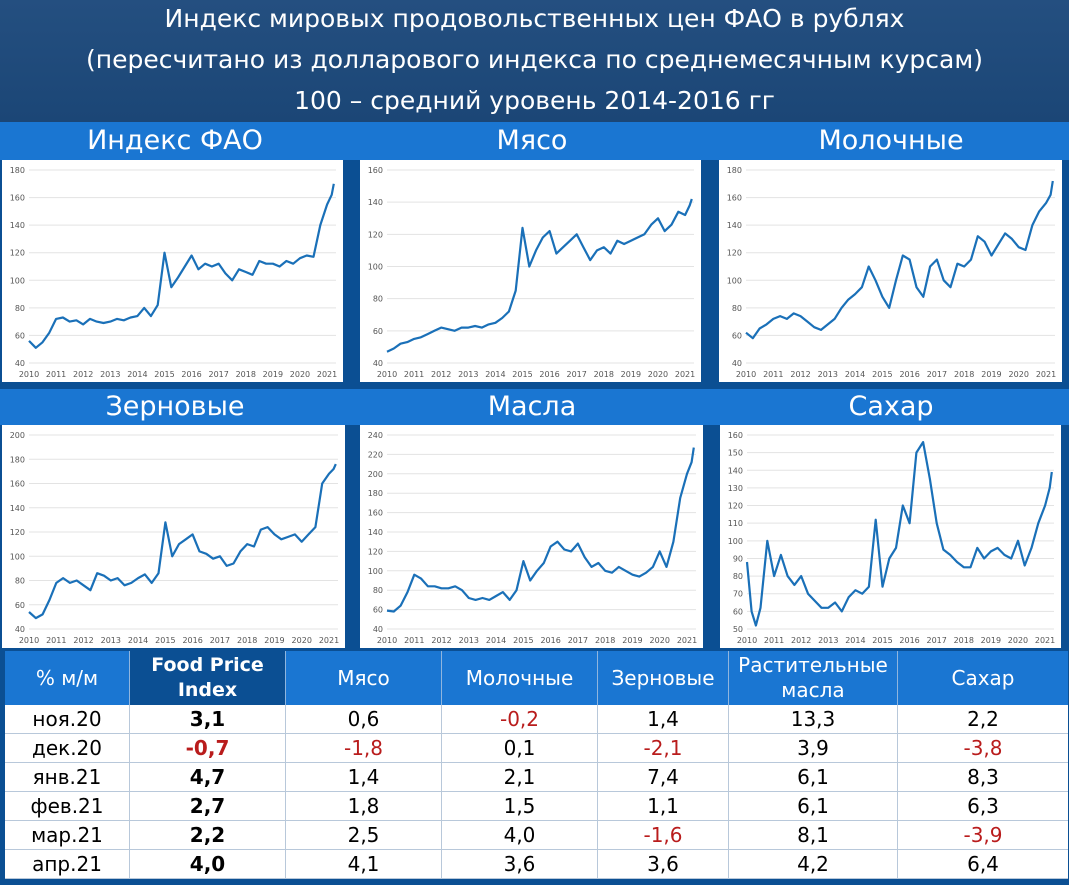  I want to click on panel-title-cereals: Зерновые, so click(175, 406).